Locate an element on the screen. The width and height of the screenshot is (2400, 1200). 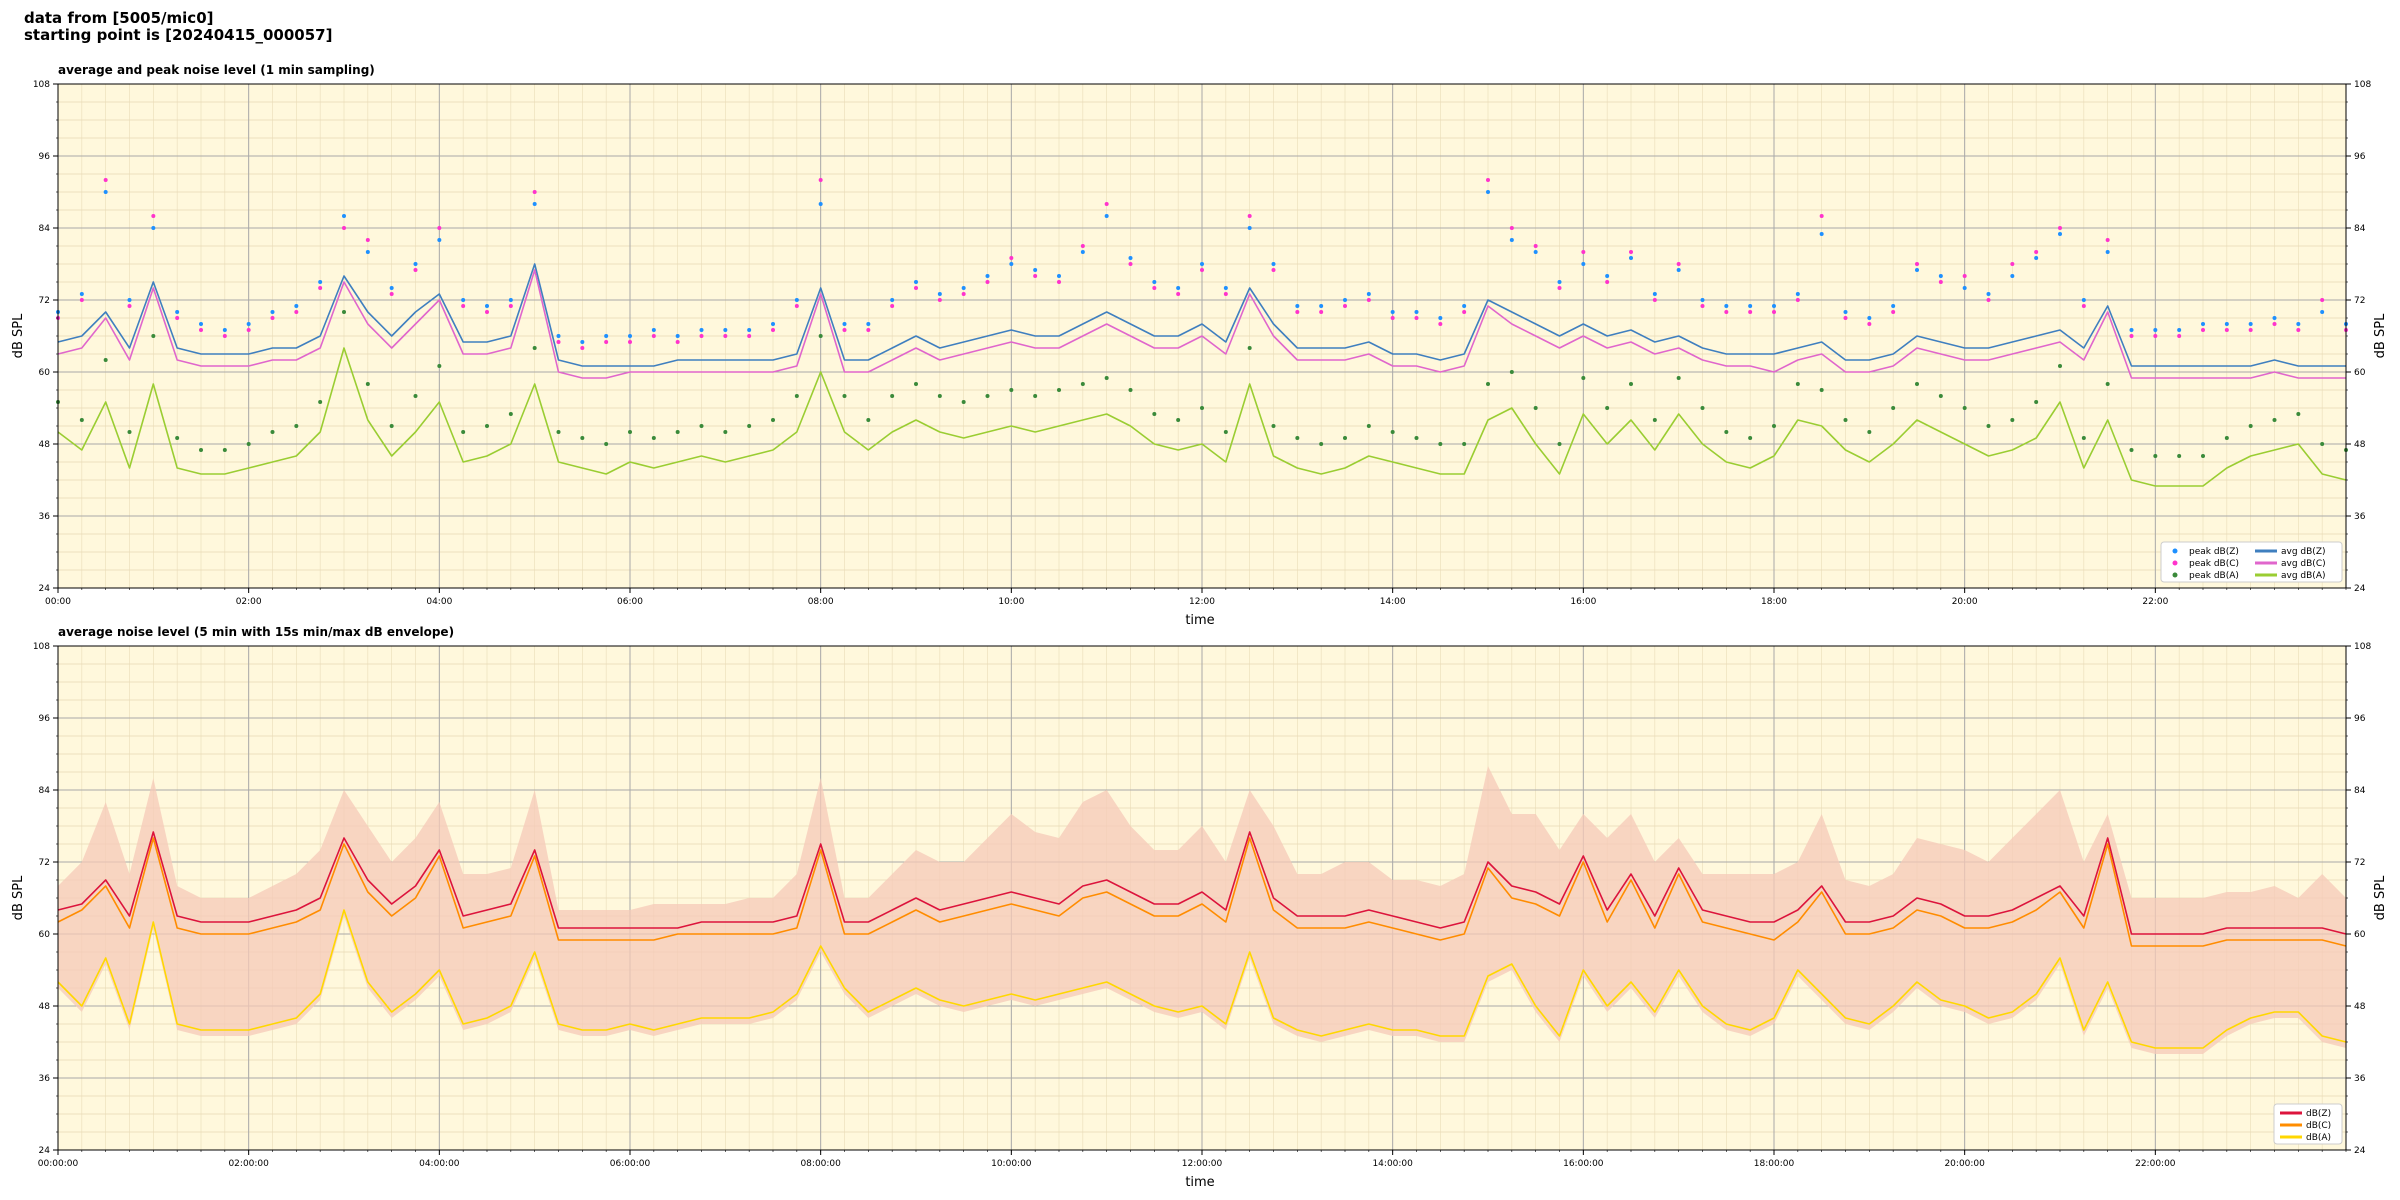
x-tick-label: 04:00 is located at coordinates (439, 602).